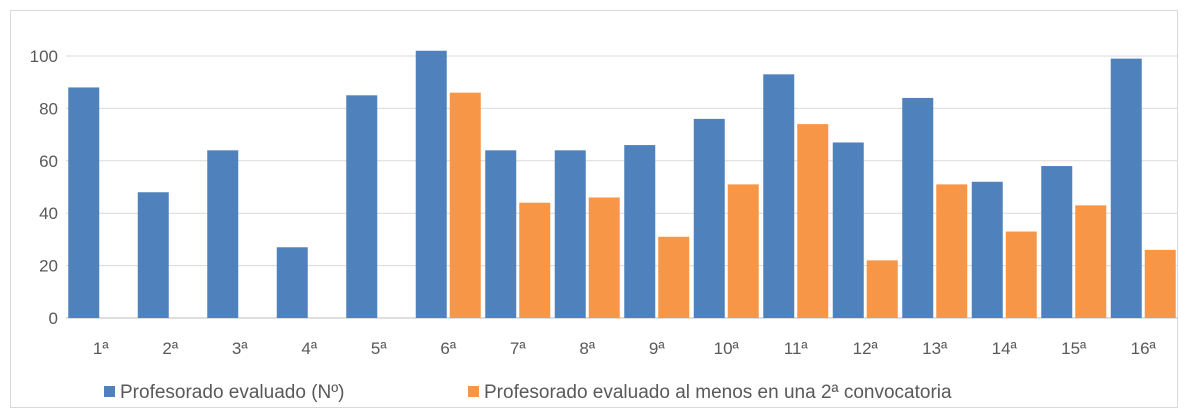 The image size is (1189, 414). Describe the element at coordinates (48, 266) in the screenshot. I see `y-tick-label: 20` at that location.